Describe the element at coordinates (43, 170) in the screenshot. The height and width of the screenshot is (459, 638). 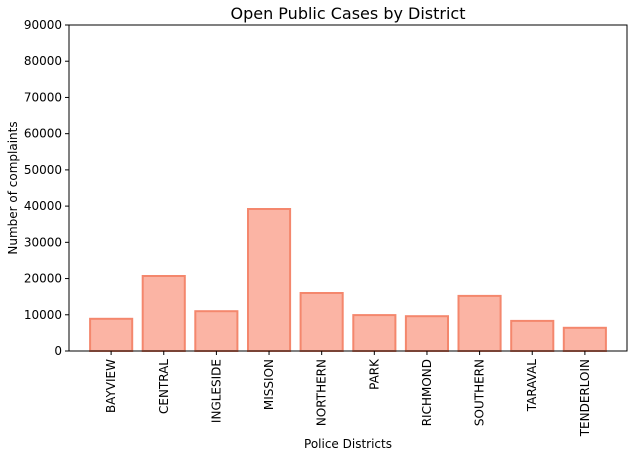
I see `y-tick-label: 50000` at that location.